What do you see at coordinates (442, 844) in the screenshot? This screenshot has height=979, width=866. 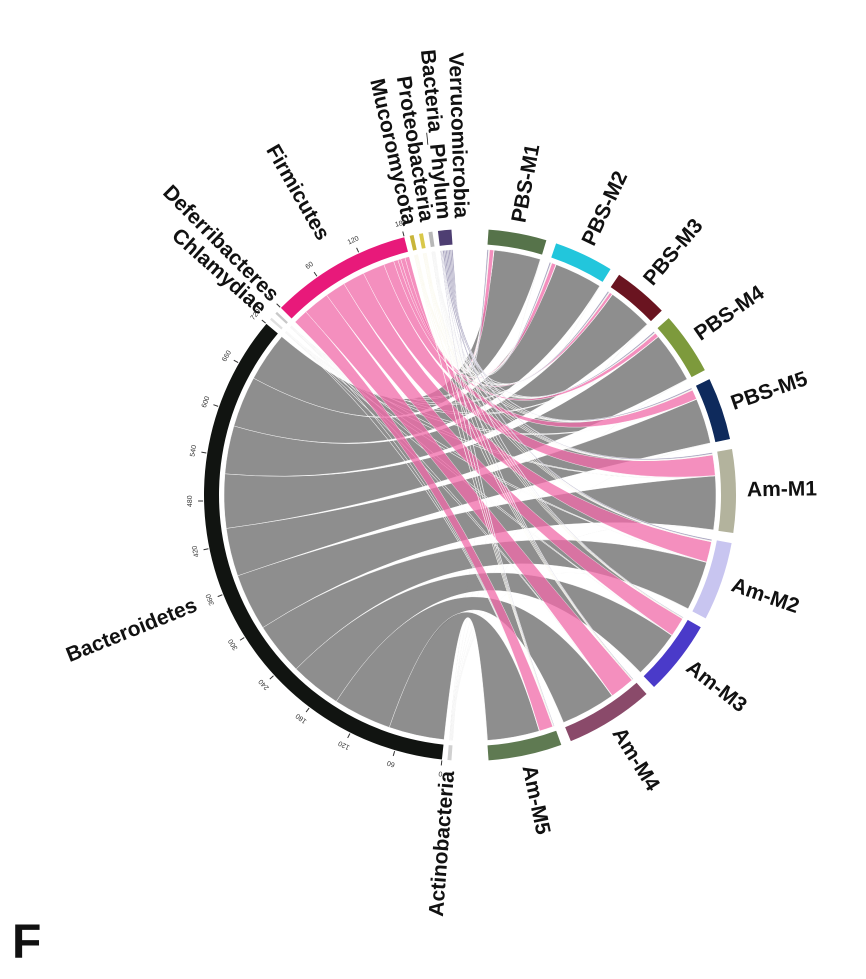 I see `group-label: Actinobacteria` at bounding box center [442, 844].